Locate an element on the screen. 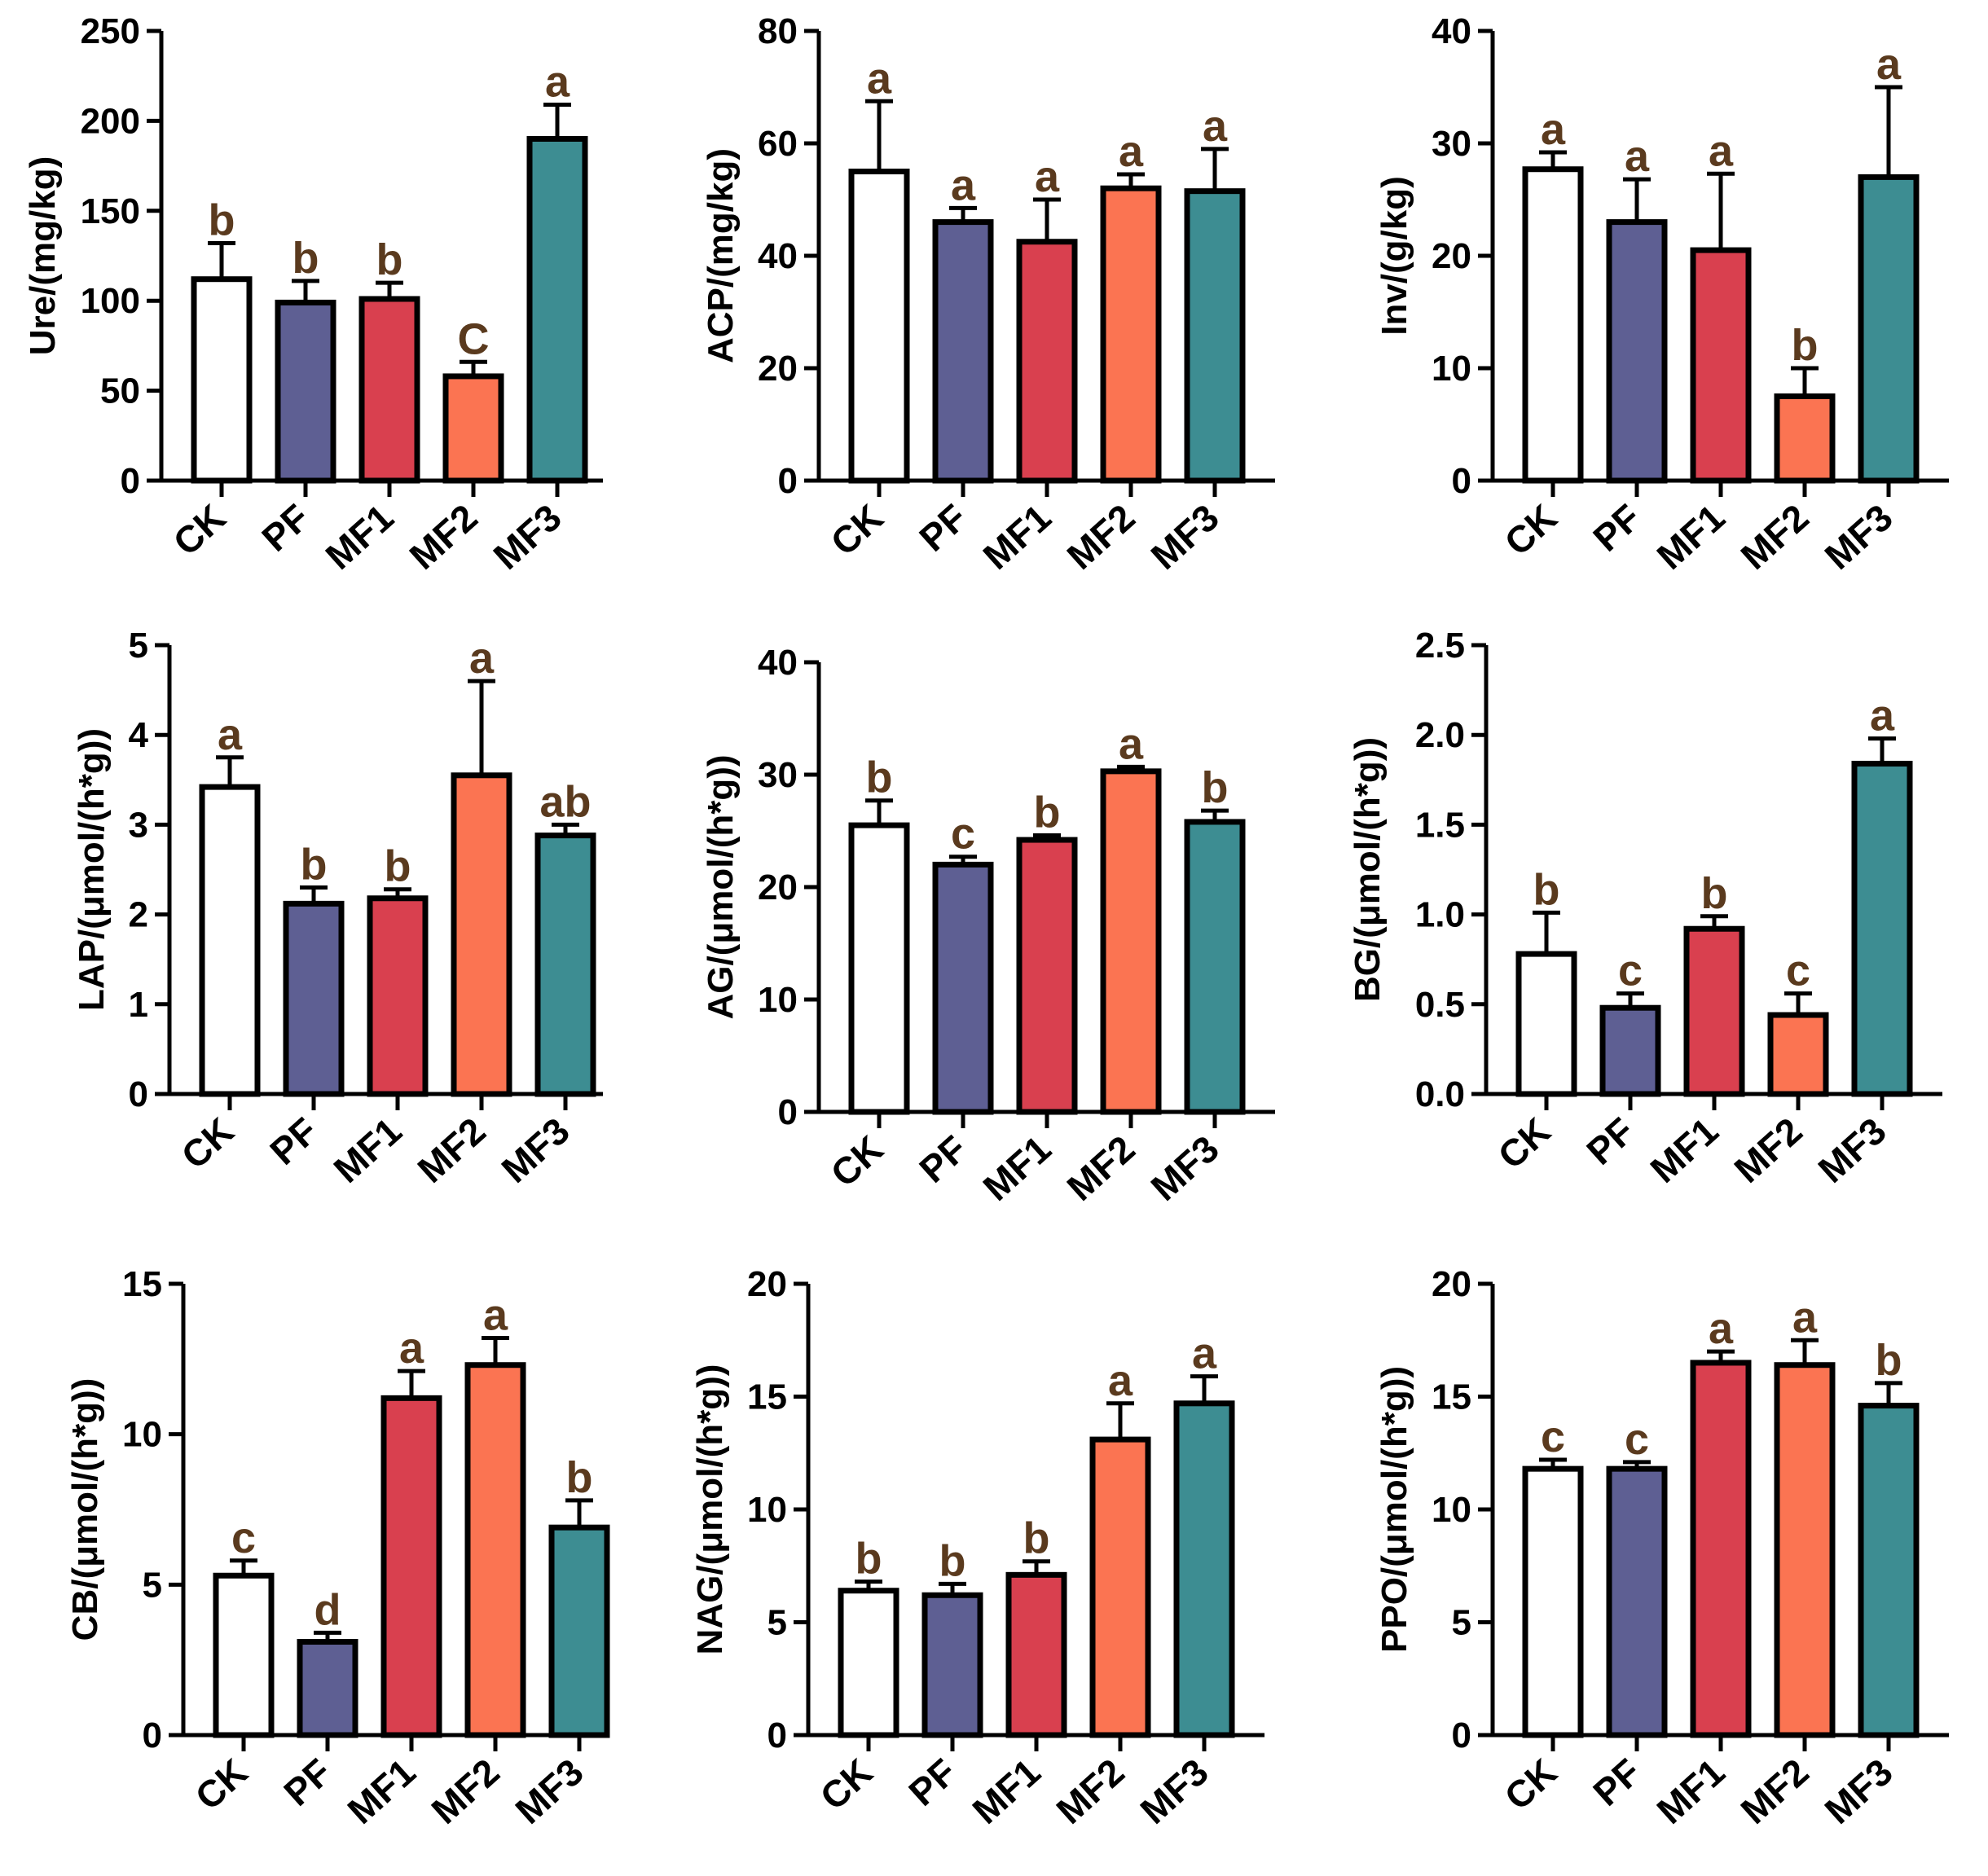  y-tick-label: 1 is located at coordinates (138, 1005).